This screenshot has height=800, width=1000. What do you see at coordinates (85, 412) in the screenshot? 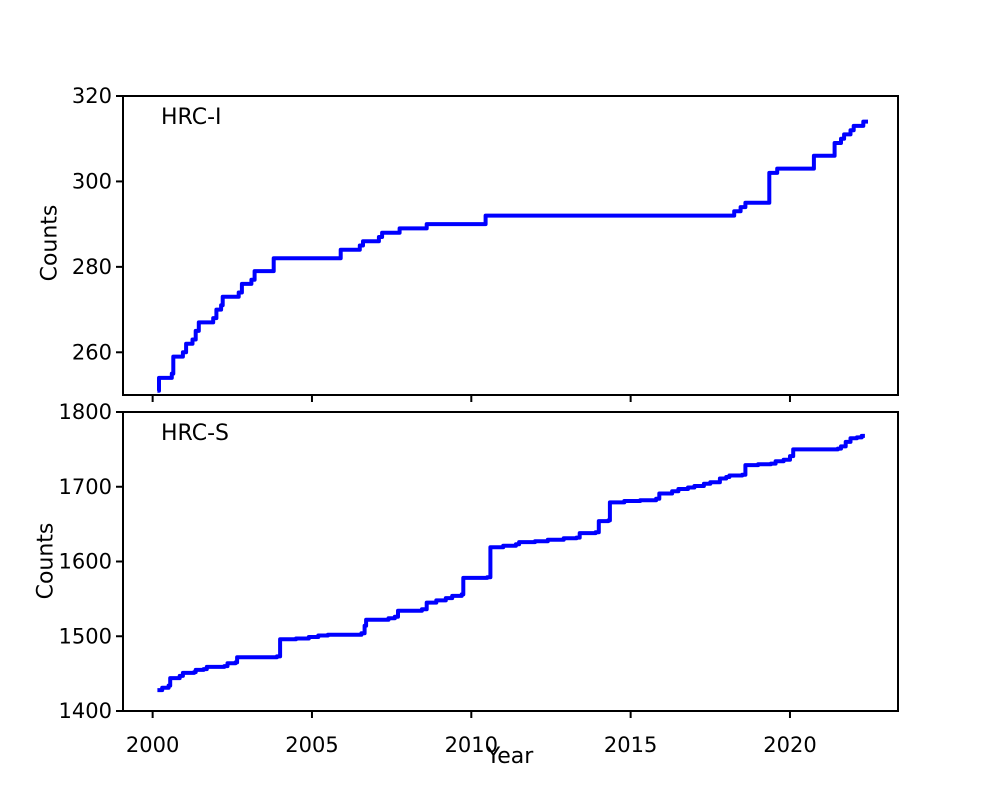
I see `y-tick-label-1: 1800` at bounding box center [85, 412].